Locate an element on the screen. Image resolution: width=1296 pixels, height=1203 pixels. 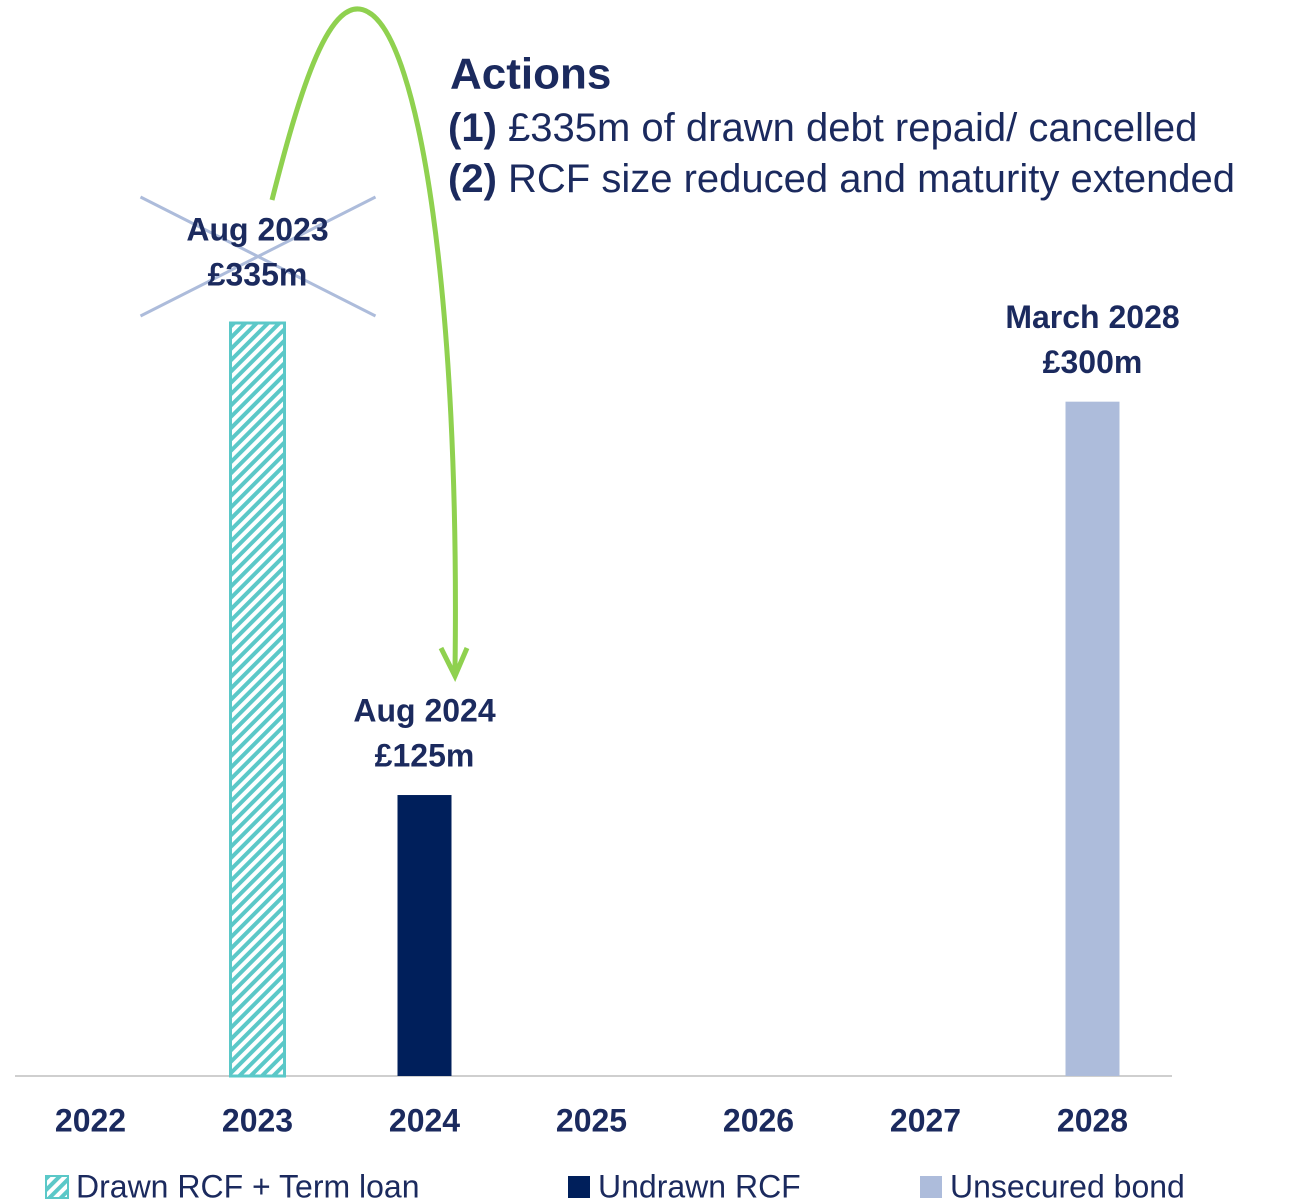
arrow-head is located at coordinates (454, 664).